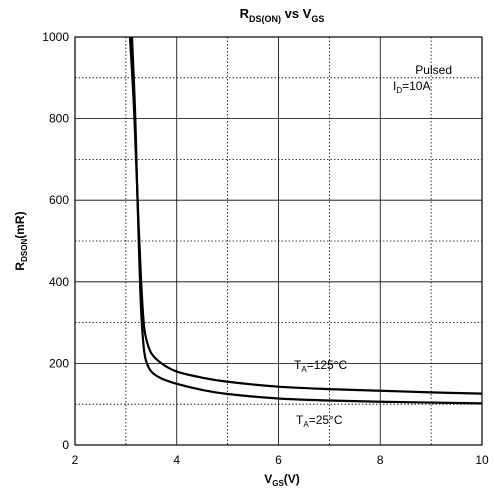 The width and height of the screenshot is (494, 494). What do you see at coordinates (75, 460) in the screenshot?
I see `x-tick-label: 2` at bounding box center [75, 460].